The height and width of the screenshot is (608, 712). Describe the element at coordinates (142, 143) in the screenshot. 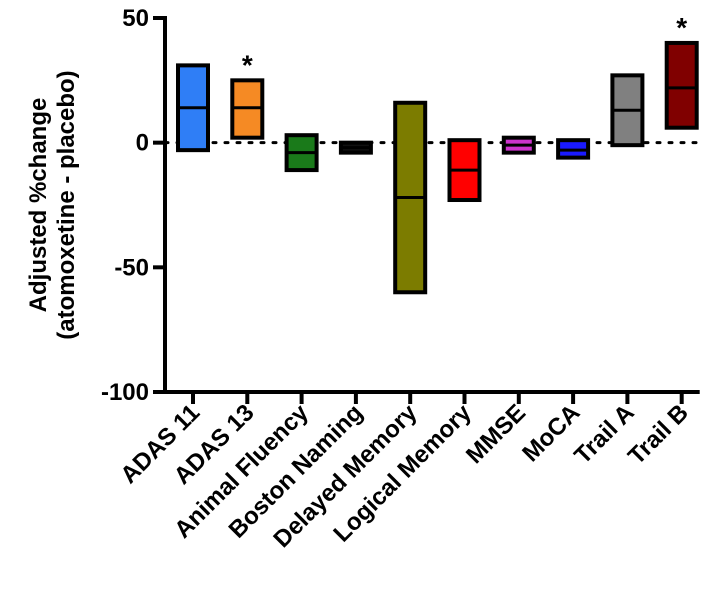

I see `y-tick-label: 0` at that location.